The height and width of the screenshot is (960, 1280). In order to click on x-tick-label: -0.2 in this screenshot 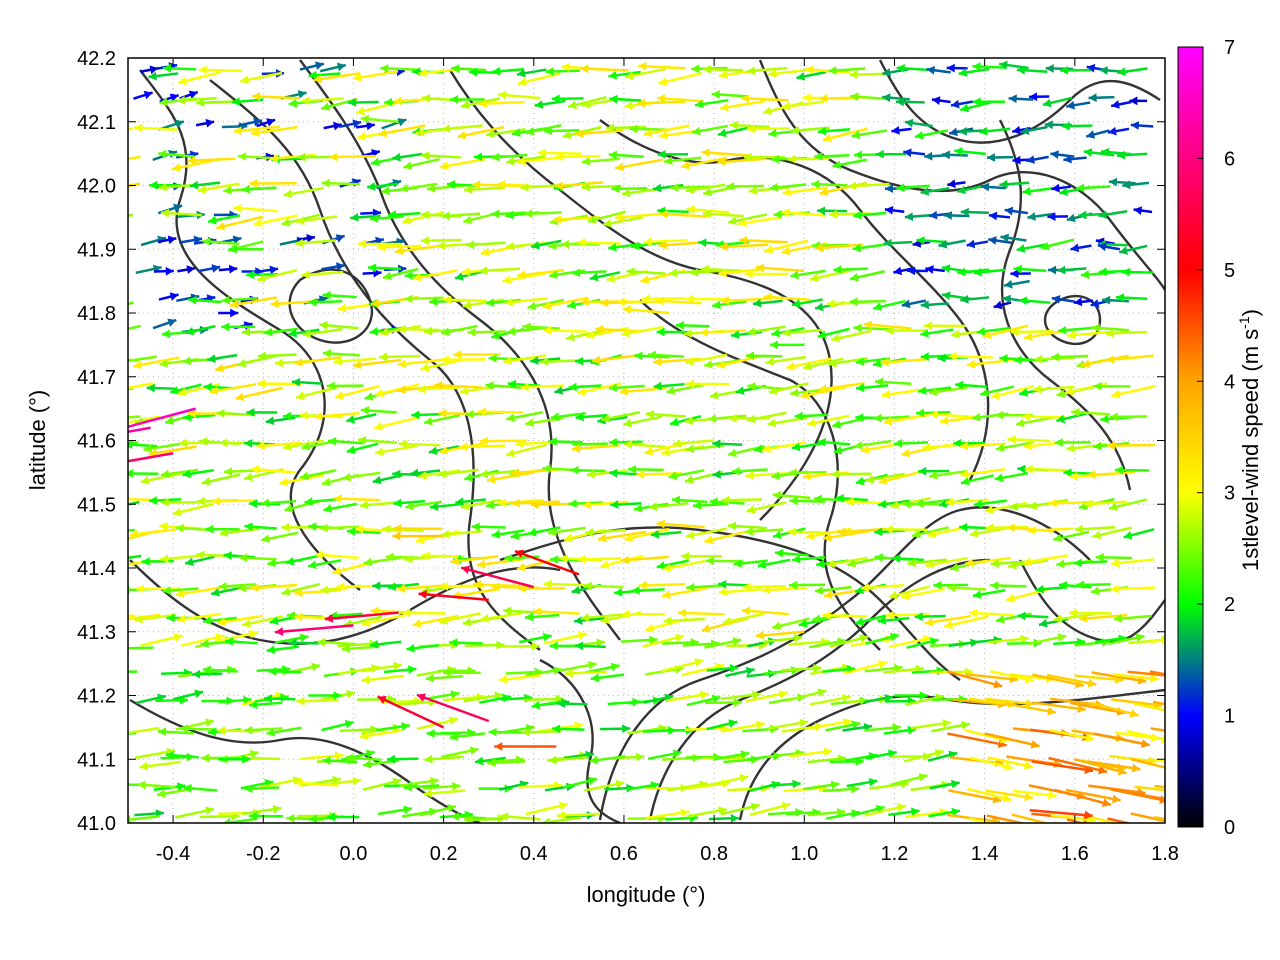, I will do `click(263, 854)`.